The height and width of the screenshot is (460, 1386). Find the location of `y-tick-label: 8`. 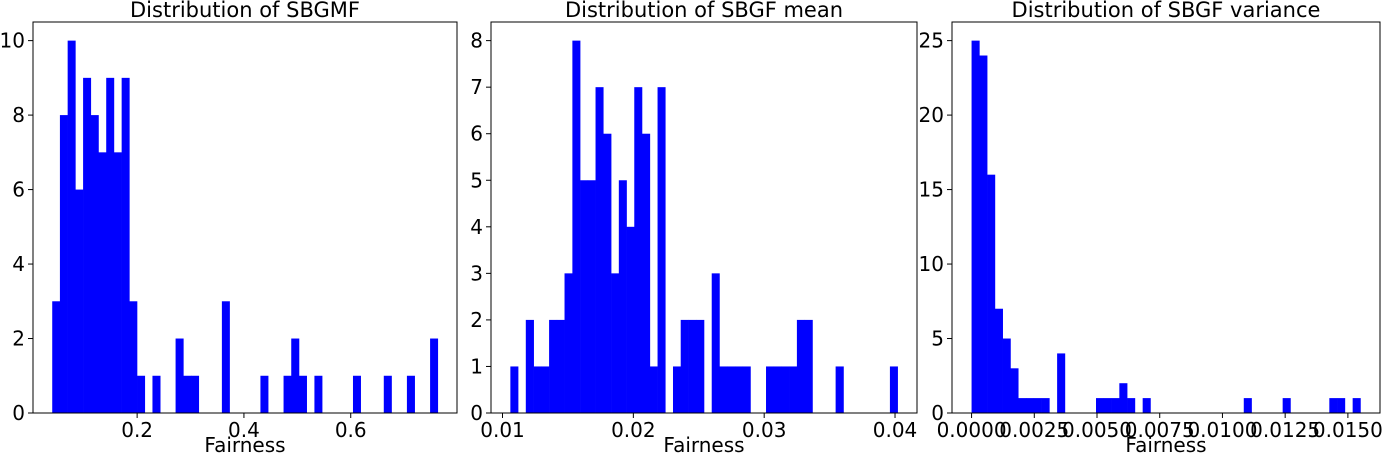

y-tick-label: 8 is located at coordinates (18, 115).